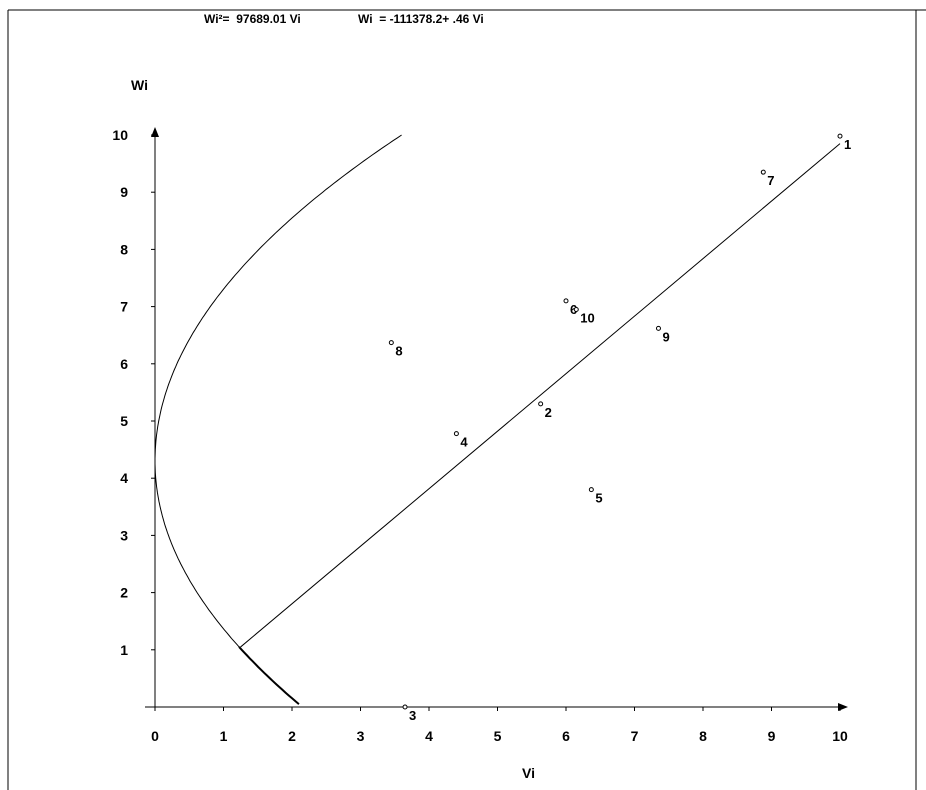 This screenshot has height=790, width=926. Describe the element at coordinates (412, 715) in the screenshot. I see `data-point-label: 3` at that location.